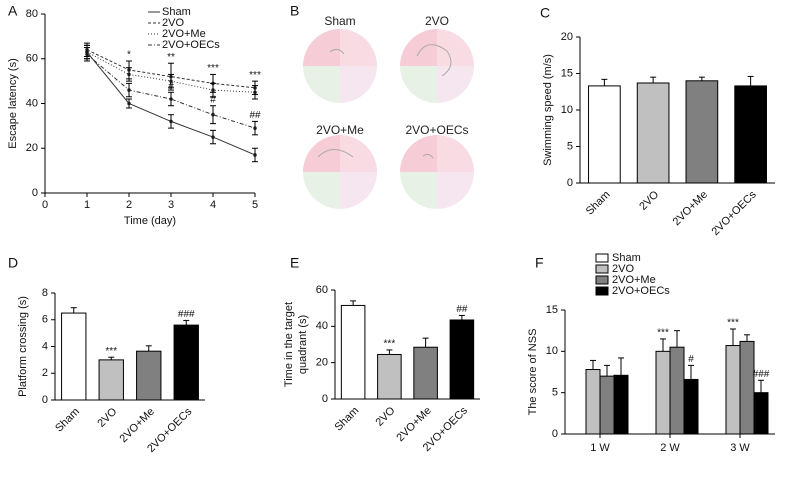 This screenshot has width=789, height=494. I want to click on y-tick-label: 2, so click(45, 373).